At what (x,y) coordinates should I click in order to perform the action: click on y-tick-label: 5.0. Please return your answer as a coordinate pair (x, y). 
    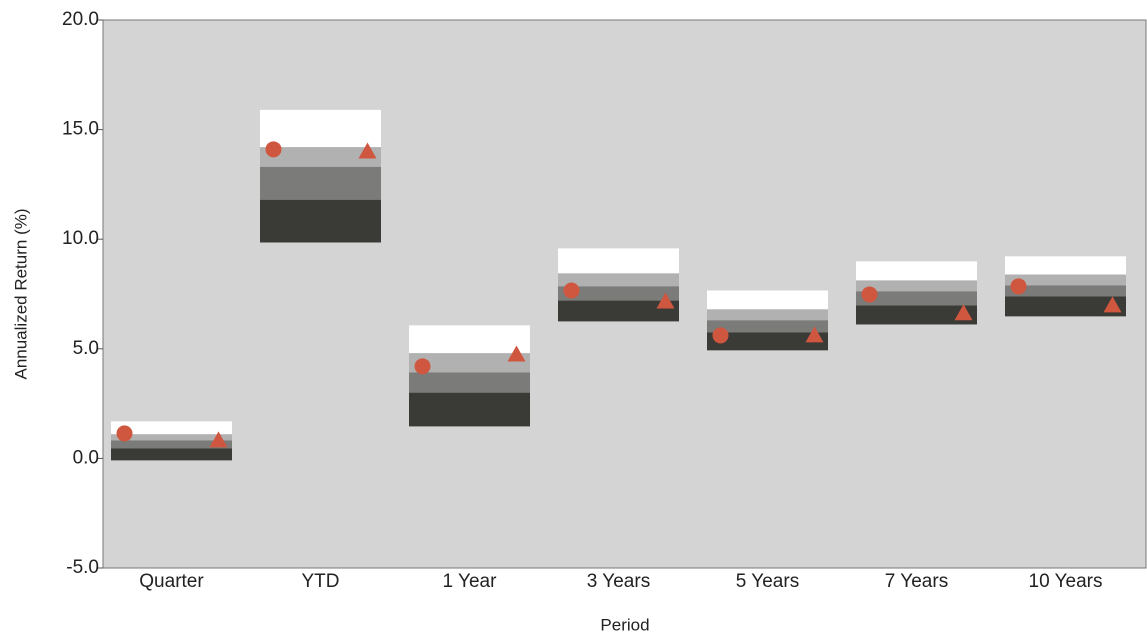
    Looking at the image, I should click on (86, 348).